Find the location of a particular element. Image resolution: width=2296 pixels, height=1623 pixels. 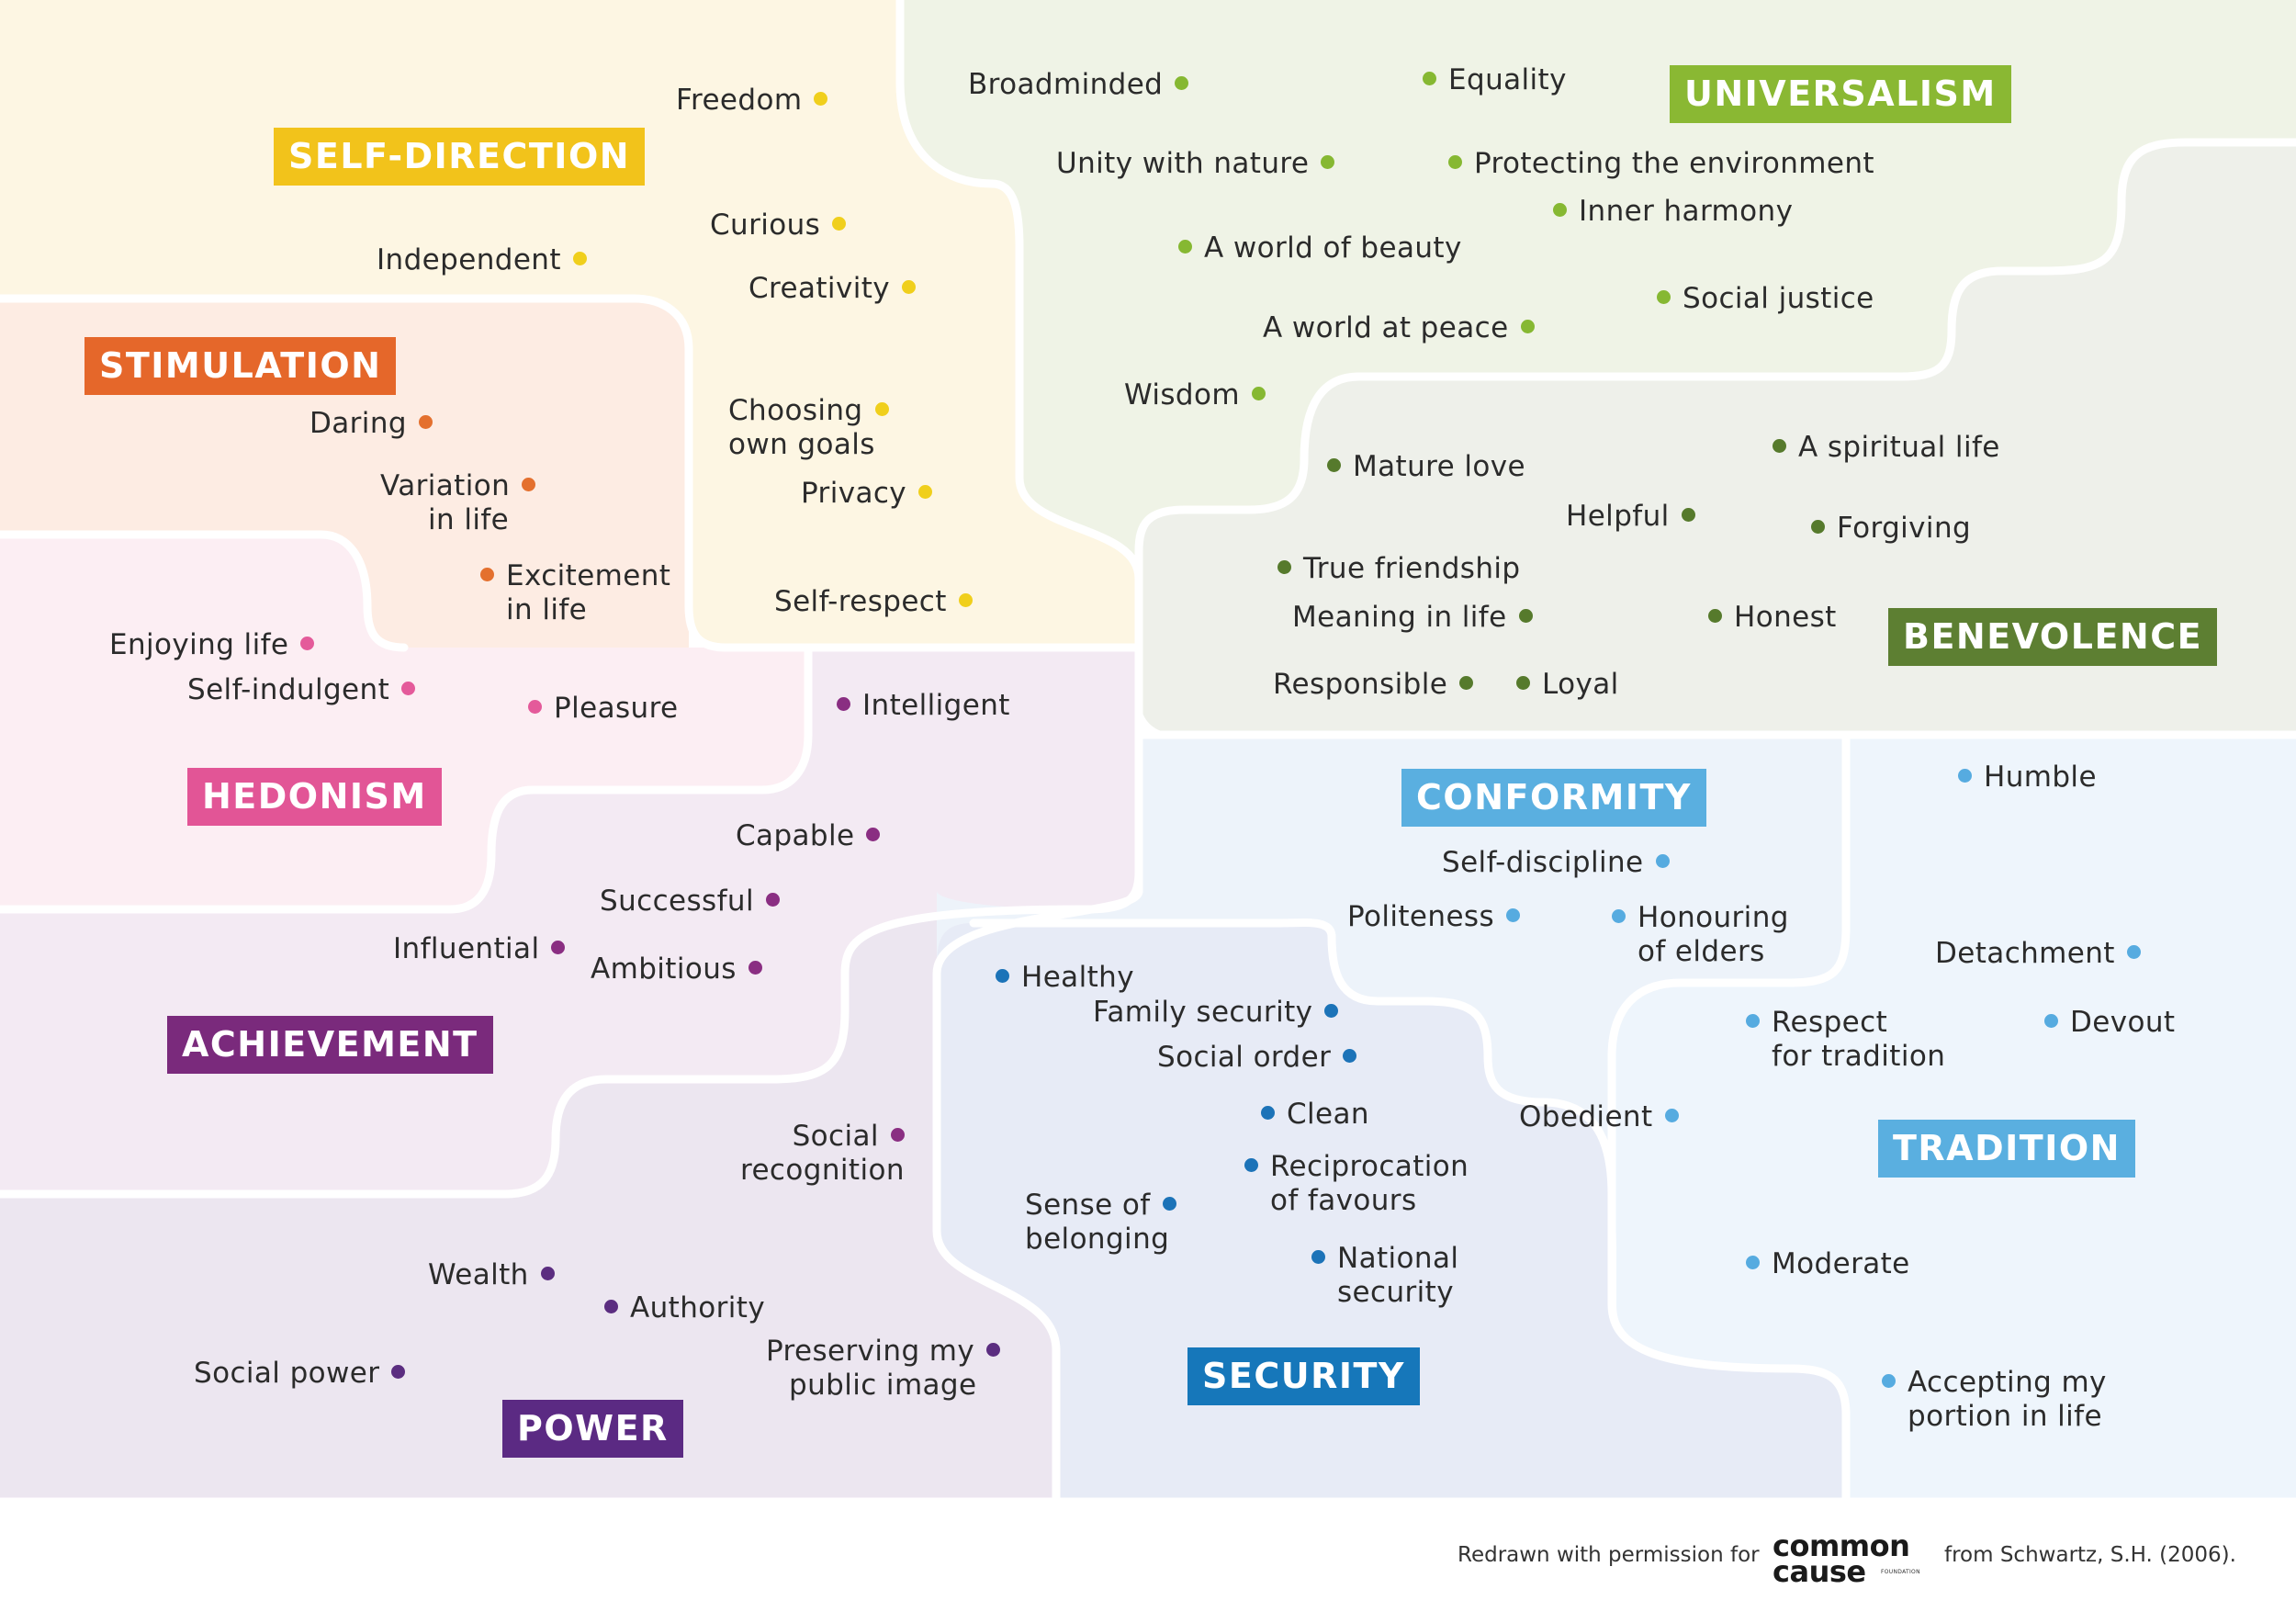

category-security: SECURITY is located at coordinates (1304, 1376).